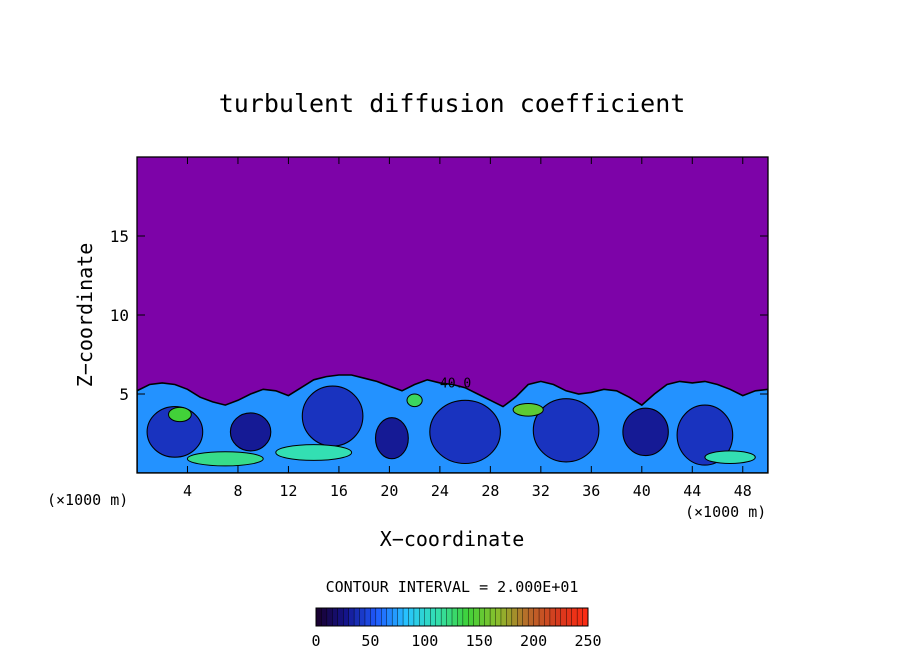 The height and width of the screenshot is (654, 904). What do you see at coordinates (424, 641) in the screenshot?
I see `colorbar-tick-label: 100` at bounding box center [424, 641].